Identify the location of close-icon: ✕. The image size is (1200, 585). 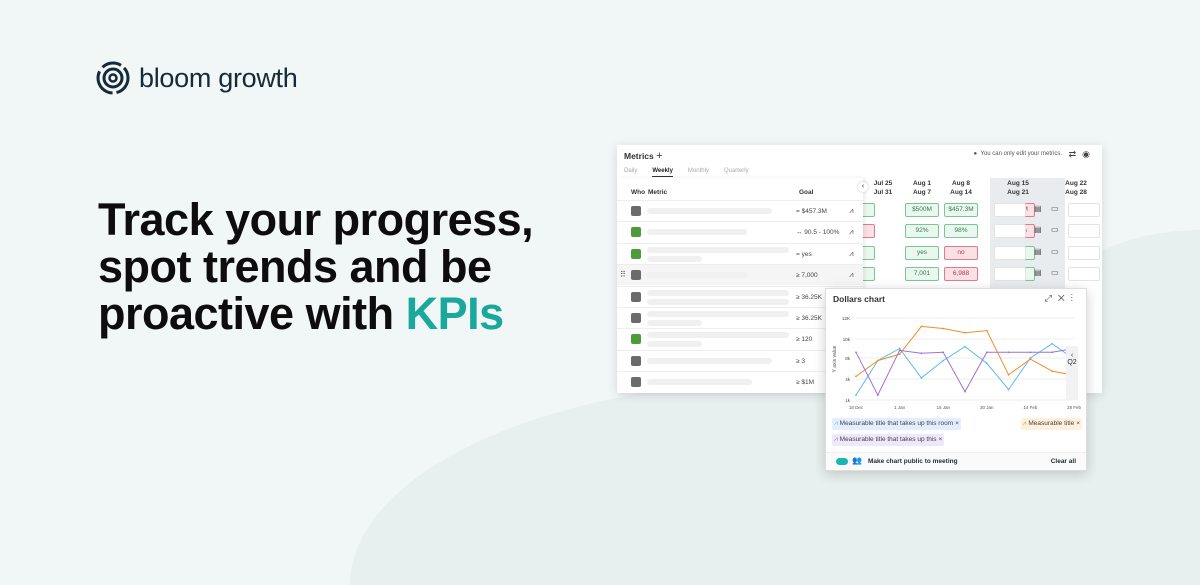
(1064, 298).